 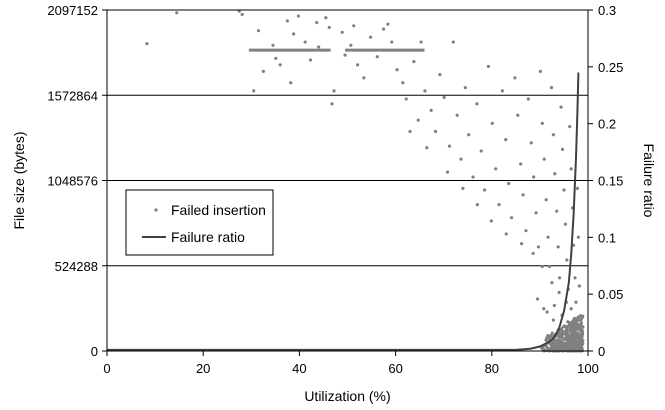 What do you see at coordinates (72, 10) in the screenshot?
I see `y-tick-label: 2097152` at bounding box center [72, 10].